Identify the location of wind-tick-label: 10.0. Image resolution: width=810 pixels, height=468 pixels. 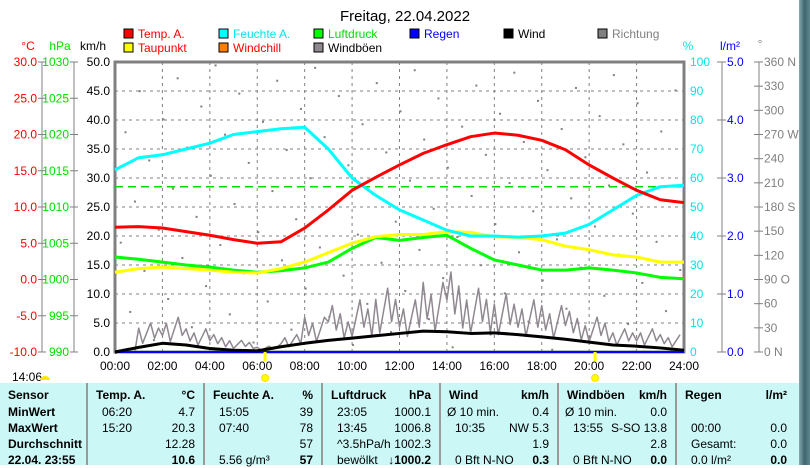
(99, 294).